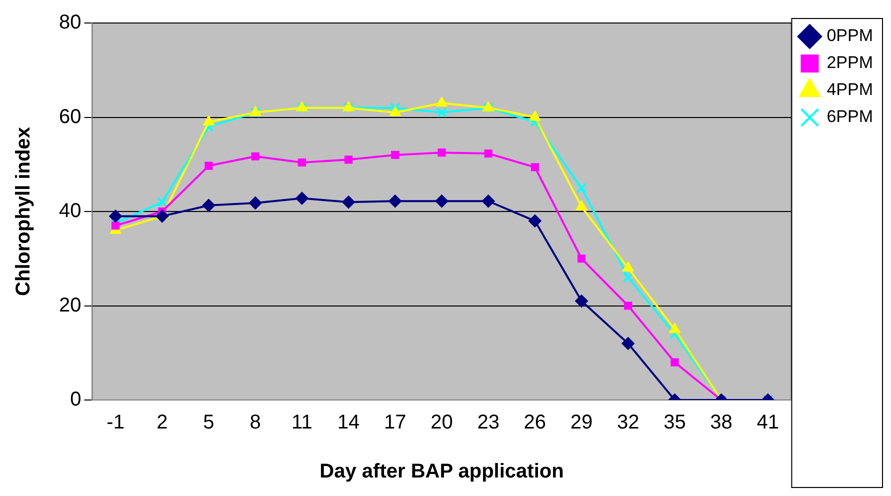 This screenshot has height=496, width=891. I want to click on y-tick-label: 0, so click(76, 399).